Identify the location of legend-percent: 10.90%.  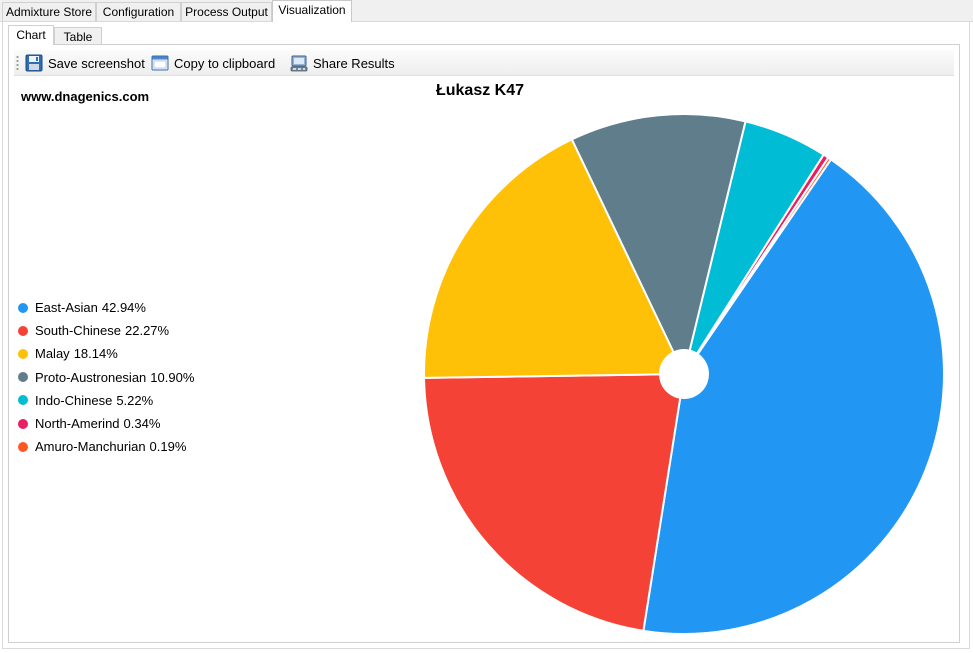
(172, 377).